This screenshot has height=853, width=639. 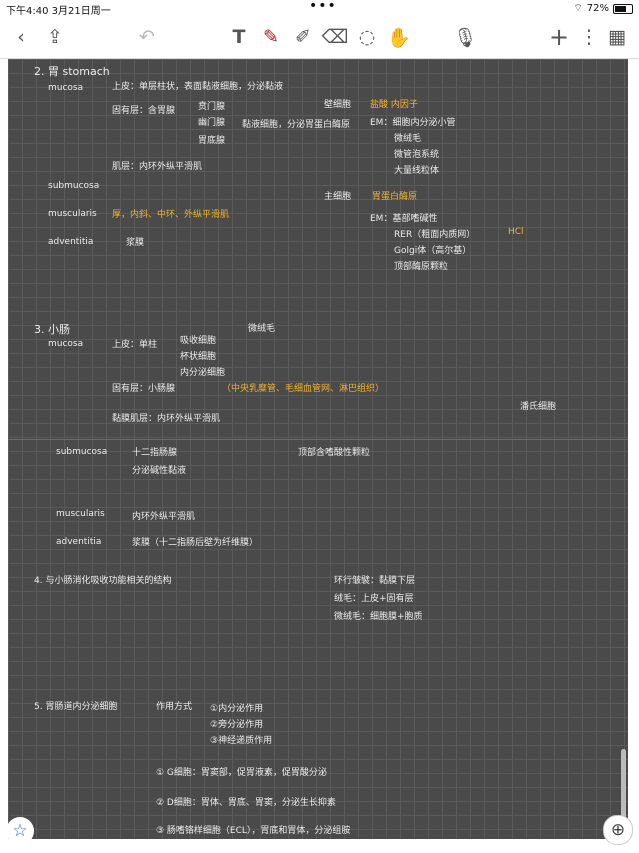 I want to click on text-tool-icon: T, so click(x=239, y=37).